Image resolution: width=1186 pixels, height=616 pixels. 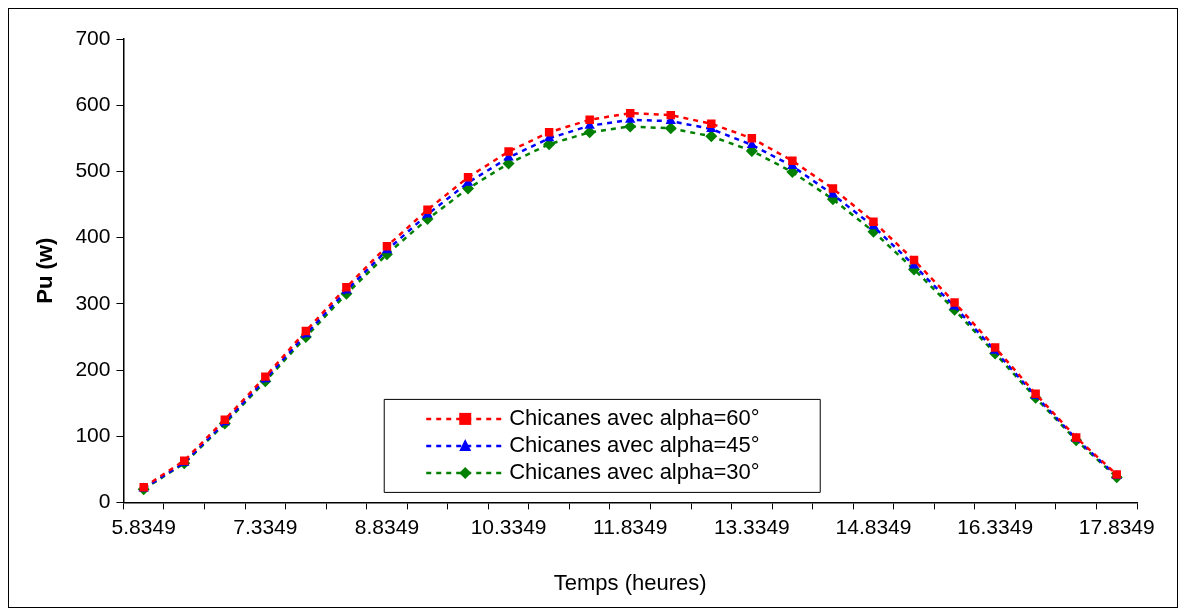 What do you see at coordinates (93, 170) in the screenshot?
I see `y-tick-label: 500` at bounding box center [93, 170].